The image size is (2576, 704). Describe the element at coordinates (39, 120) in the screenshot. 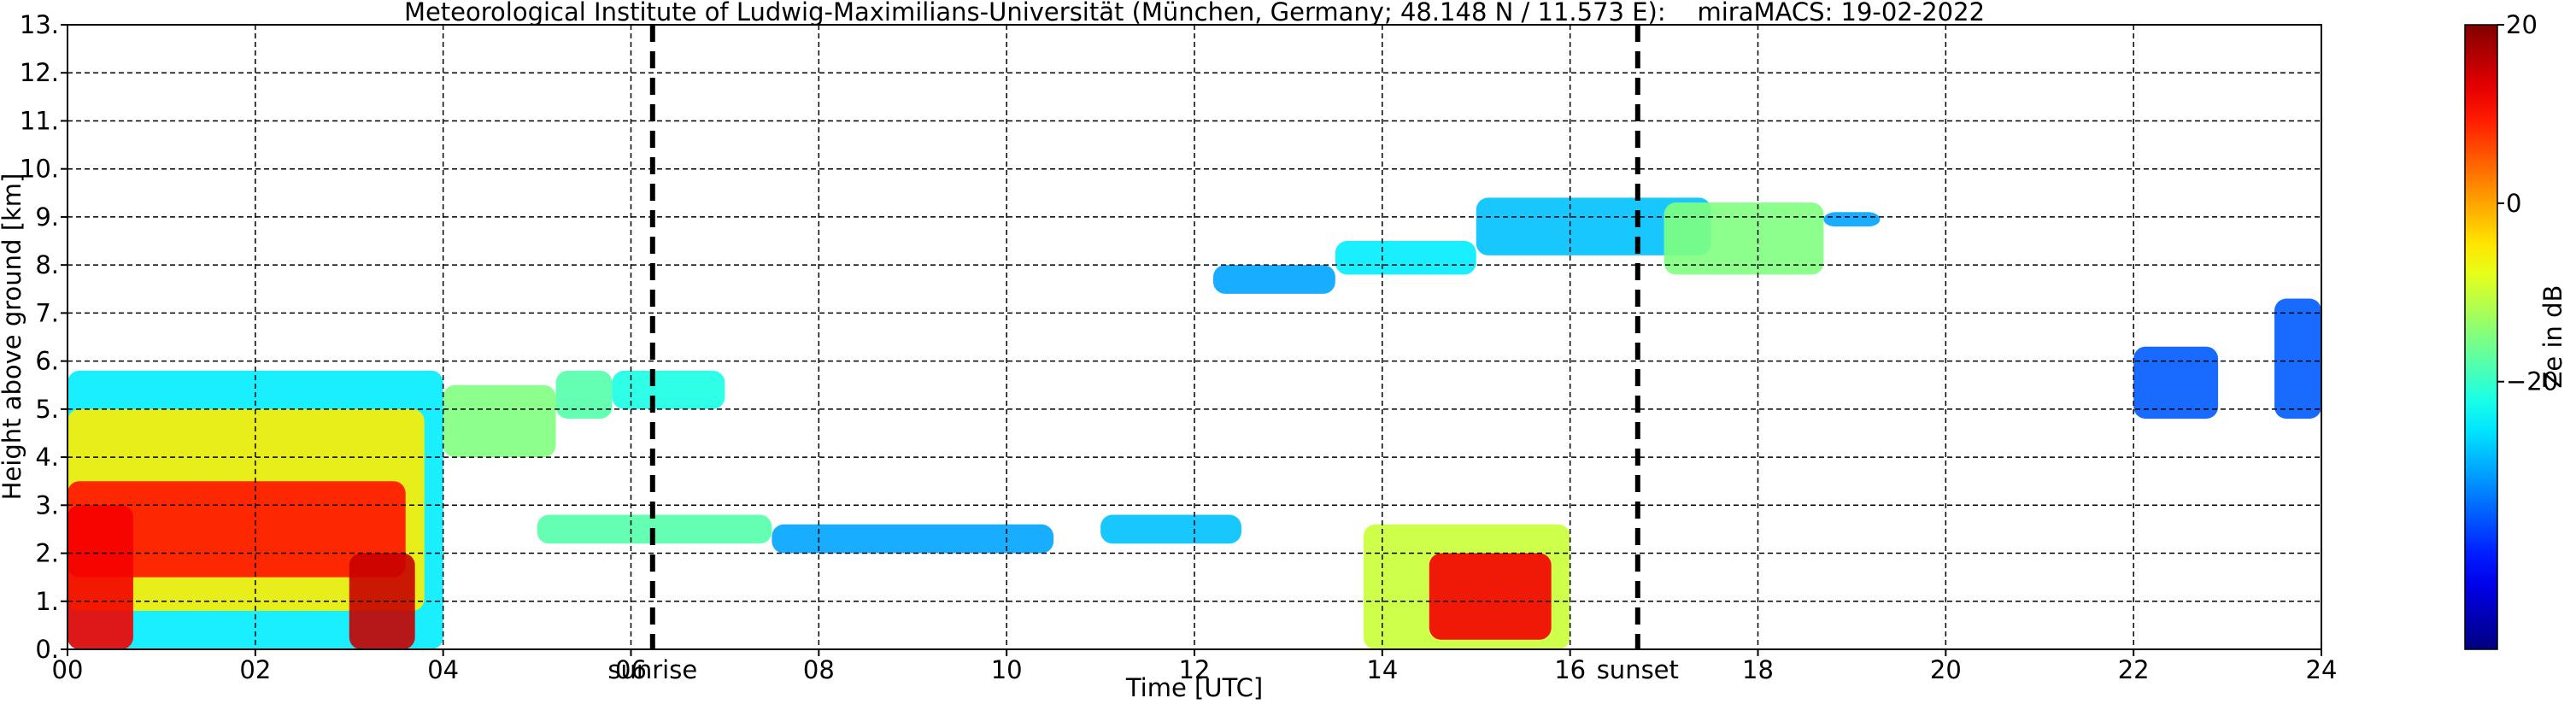

I see `y-tick-label: 11.` at that location.